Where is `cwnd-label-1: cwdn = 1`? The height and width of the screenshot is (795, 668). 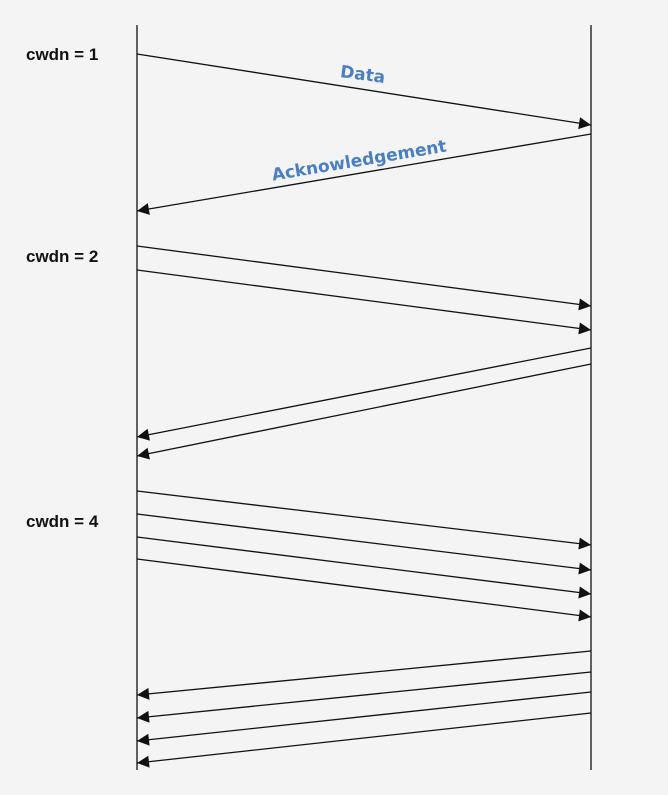 cwnd-label-1: cwdn = 1 is located at coordinates (62, 54).